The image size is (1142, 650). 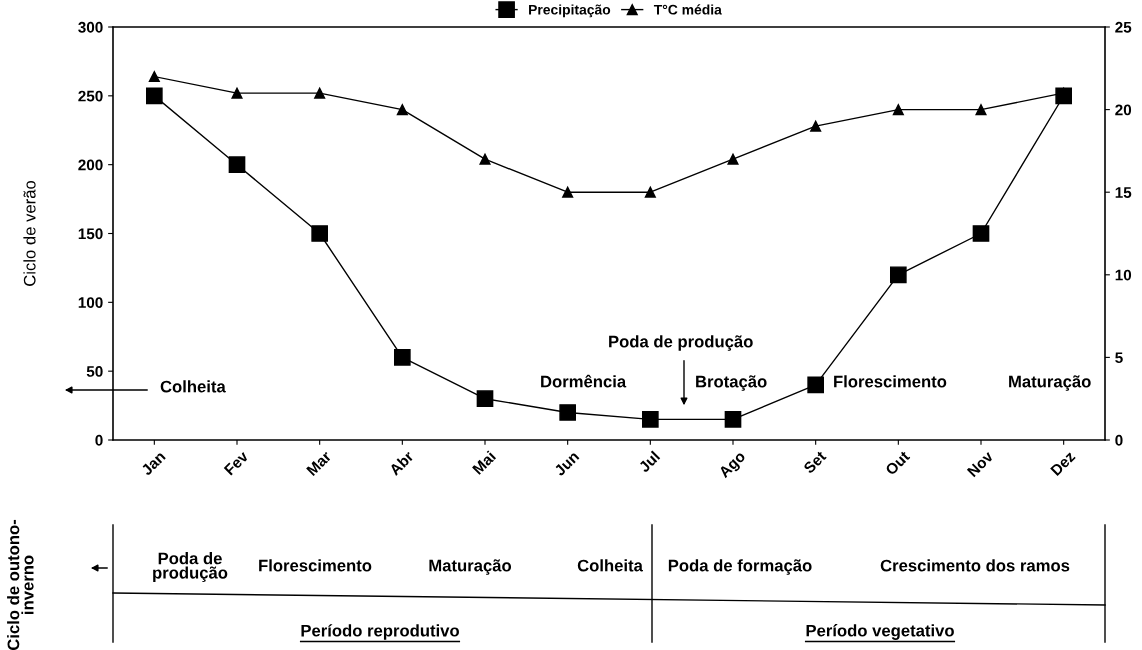 What do you see at coordinates (190, 567) in the screenshot?
I see `text: Poda de produção` at bounding box center [190, 567].